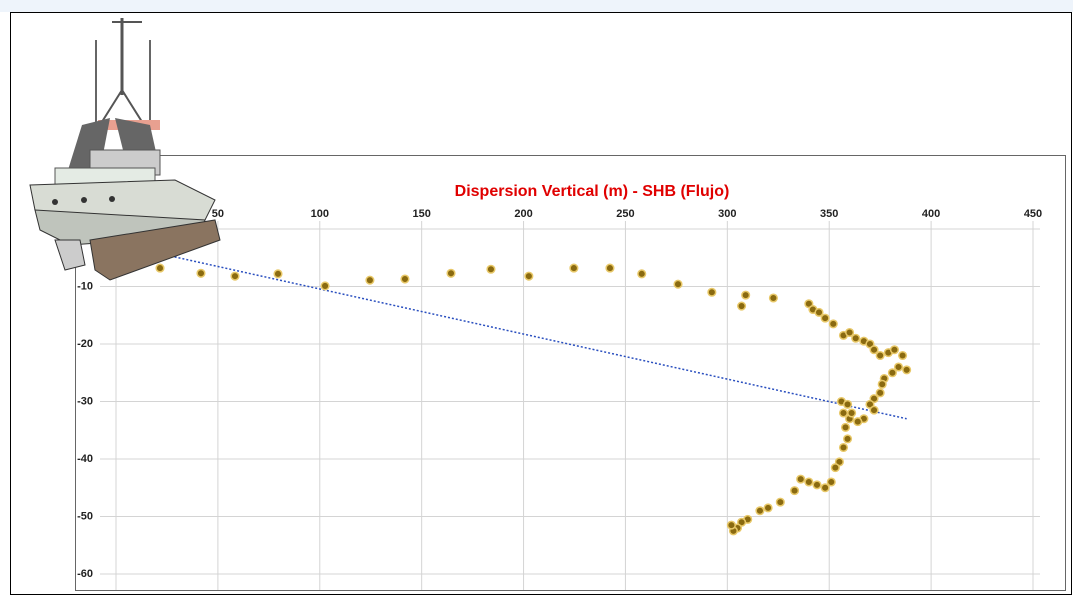 This screenshot has height=600, width=1073. I want to click on x-tick-label: 300, so click(727, 214).